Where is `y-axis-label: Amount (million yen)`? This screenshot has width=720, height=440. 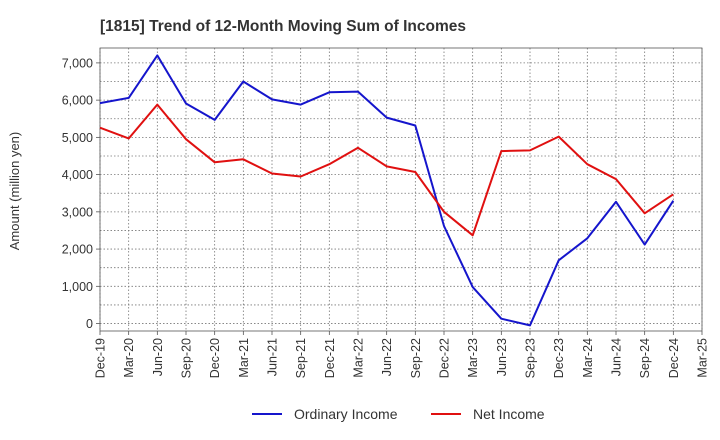
y-axis-label: Amount (million yen) is located at coordinates (14, 191).